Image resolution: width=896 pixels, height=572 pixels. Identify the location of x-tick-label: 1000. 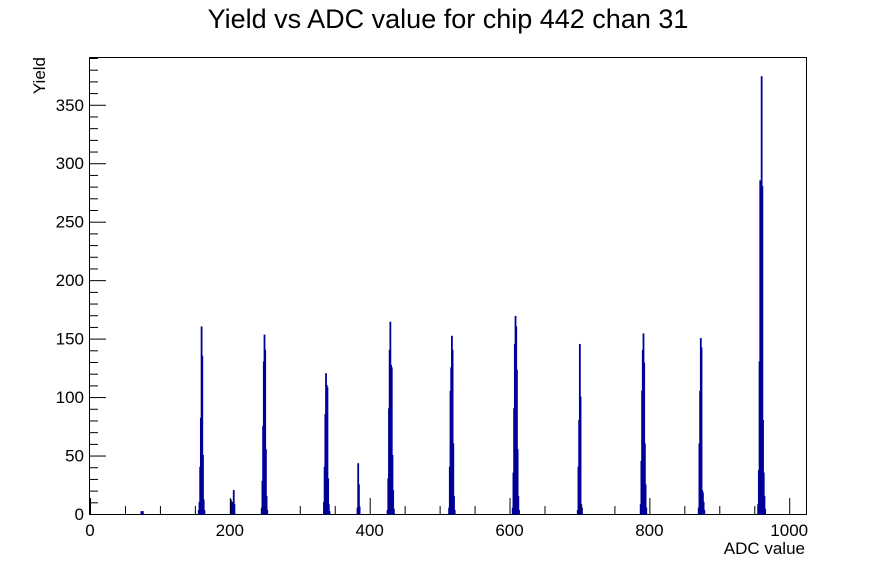
(789, 530).